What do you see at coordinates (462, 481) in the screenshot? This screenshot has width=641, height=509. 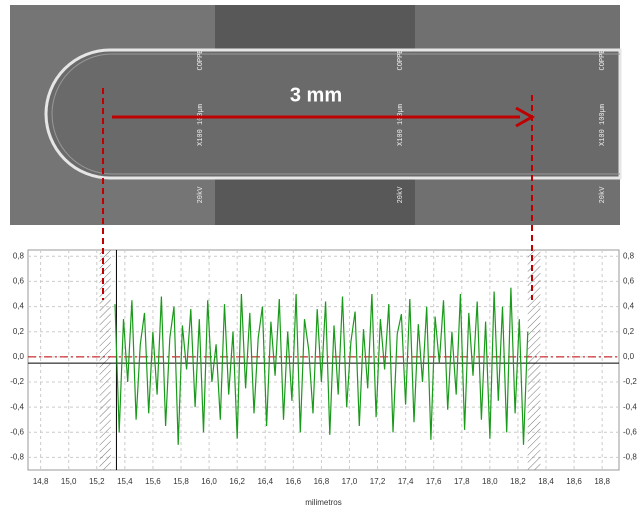 I see `x-tick-label: 17,8` at bounding box center [462, 481].